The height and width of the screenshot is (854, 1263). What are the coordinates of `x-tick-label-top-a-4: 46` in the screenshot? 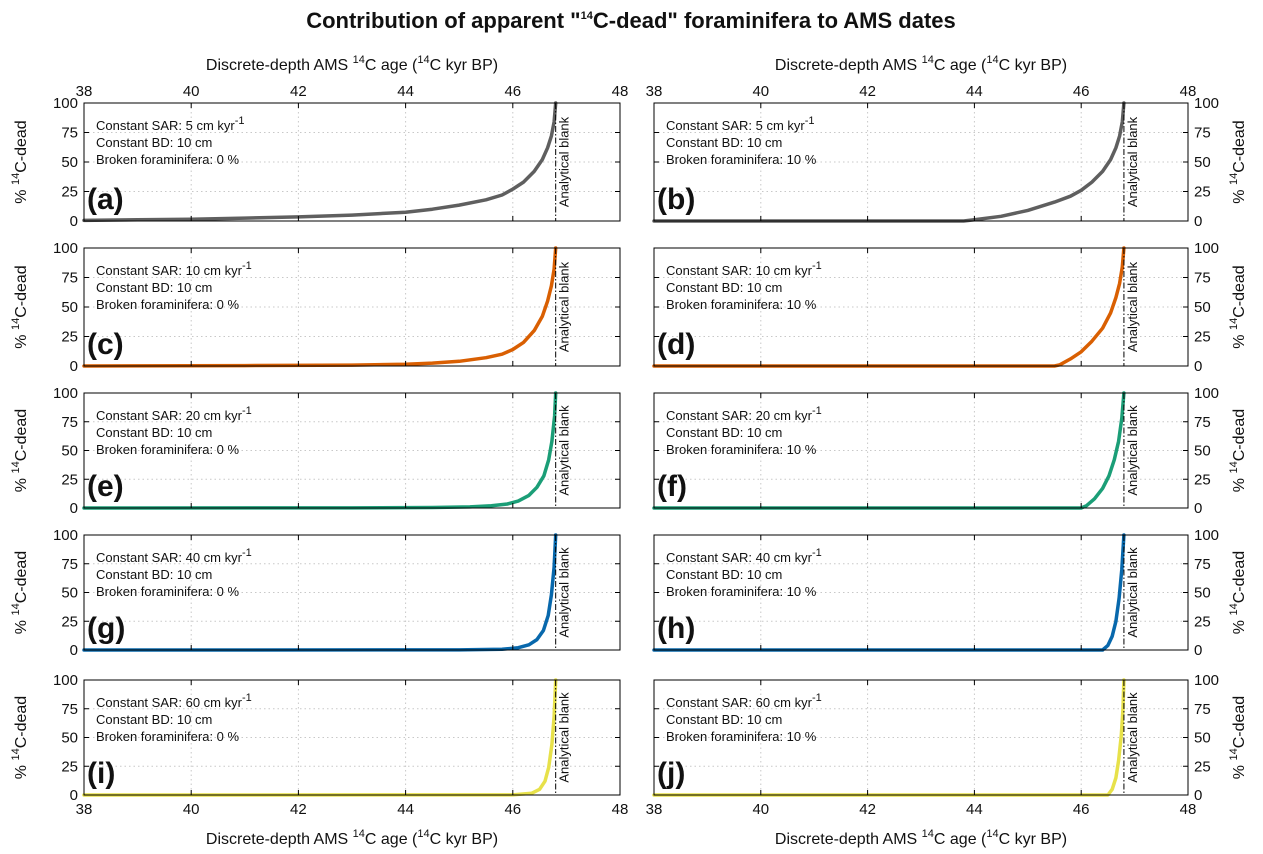 It's located at (512, 91).